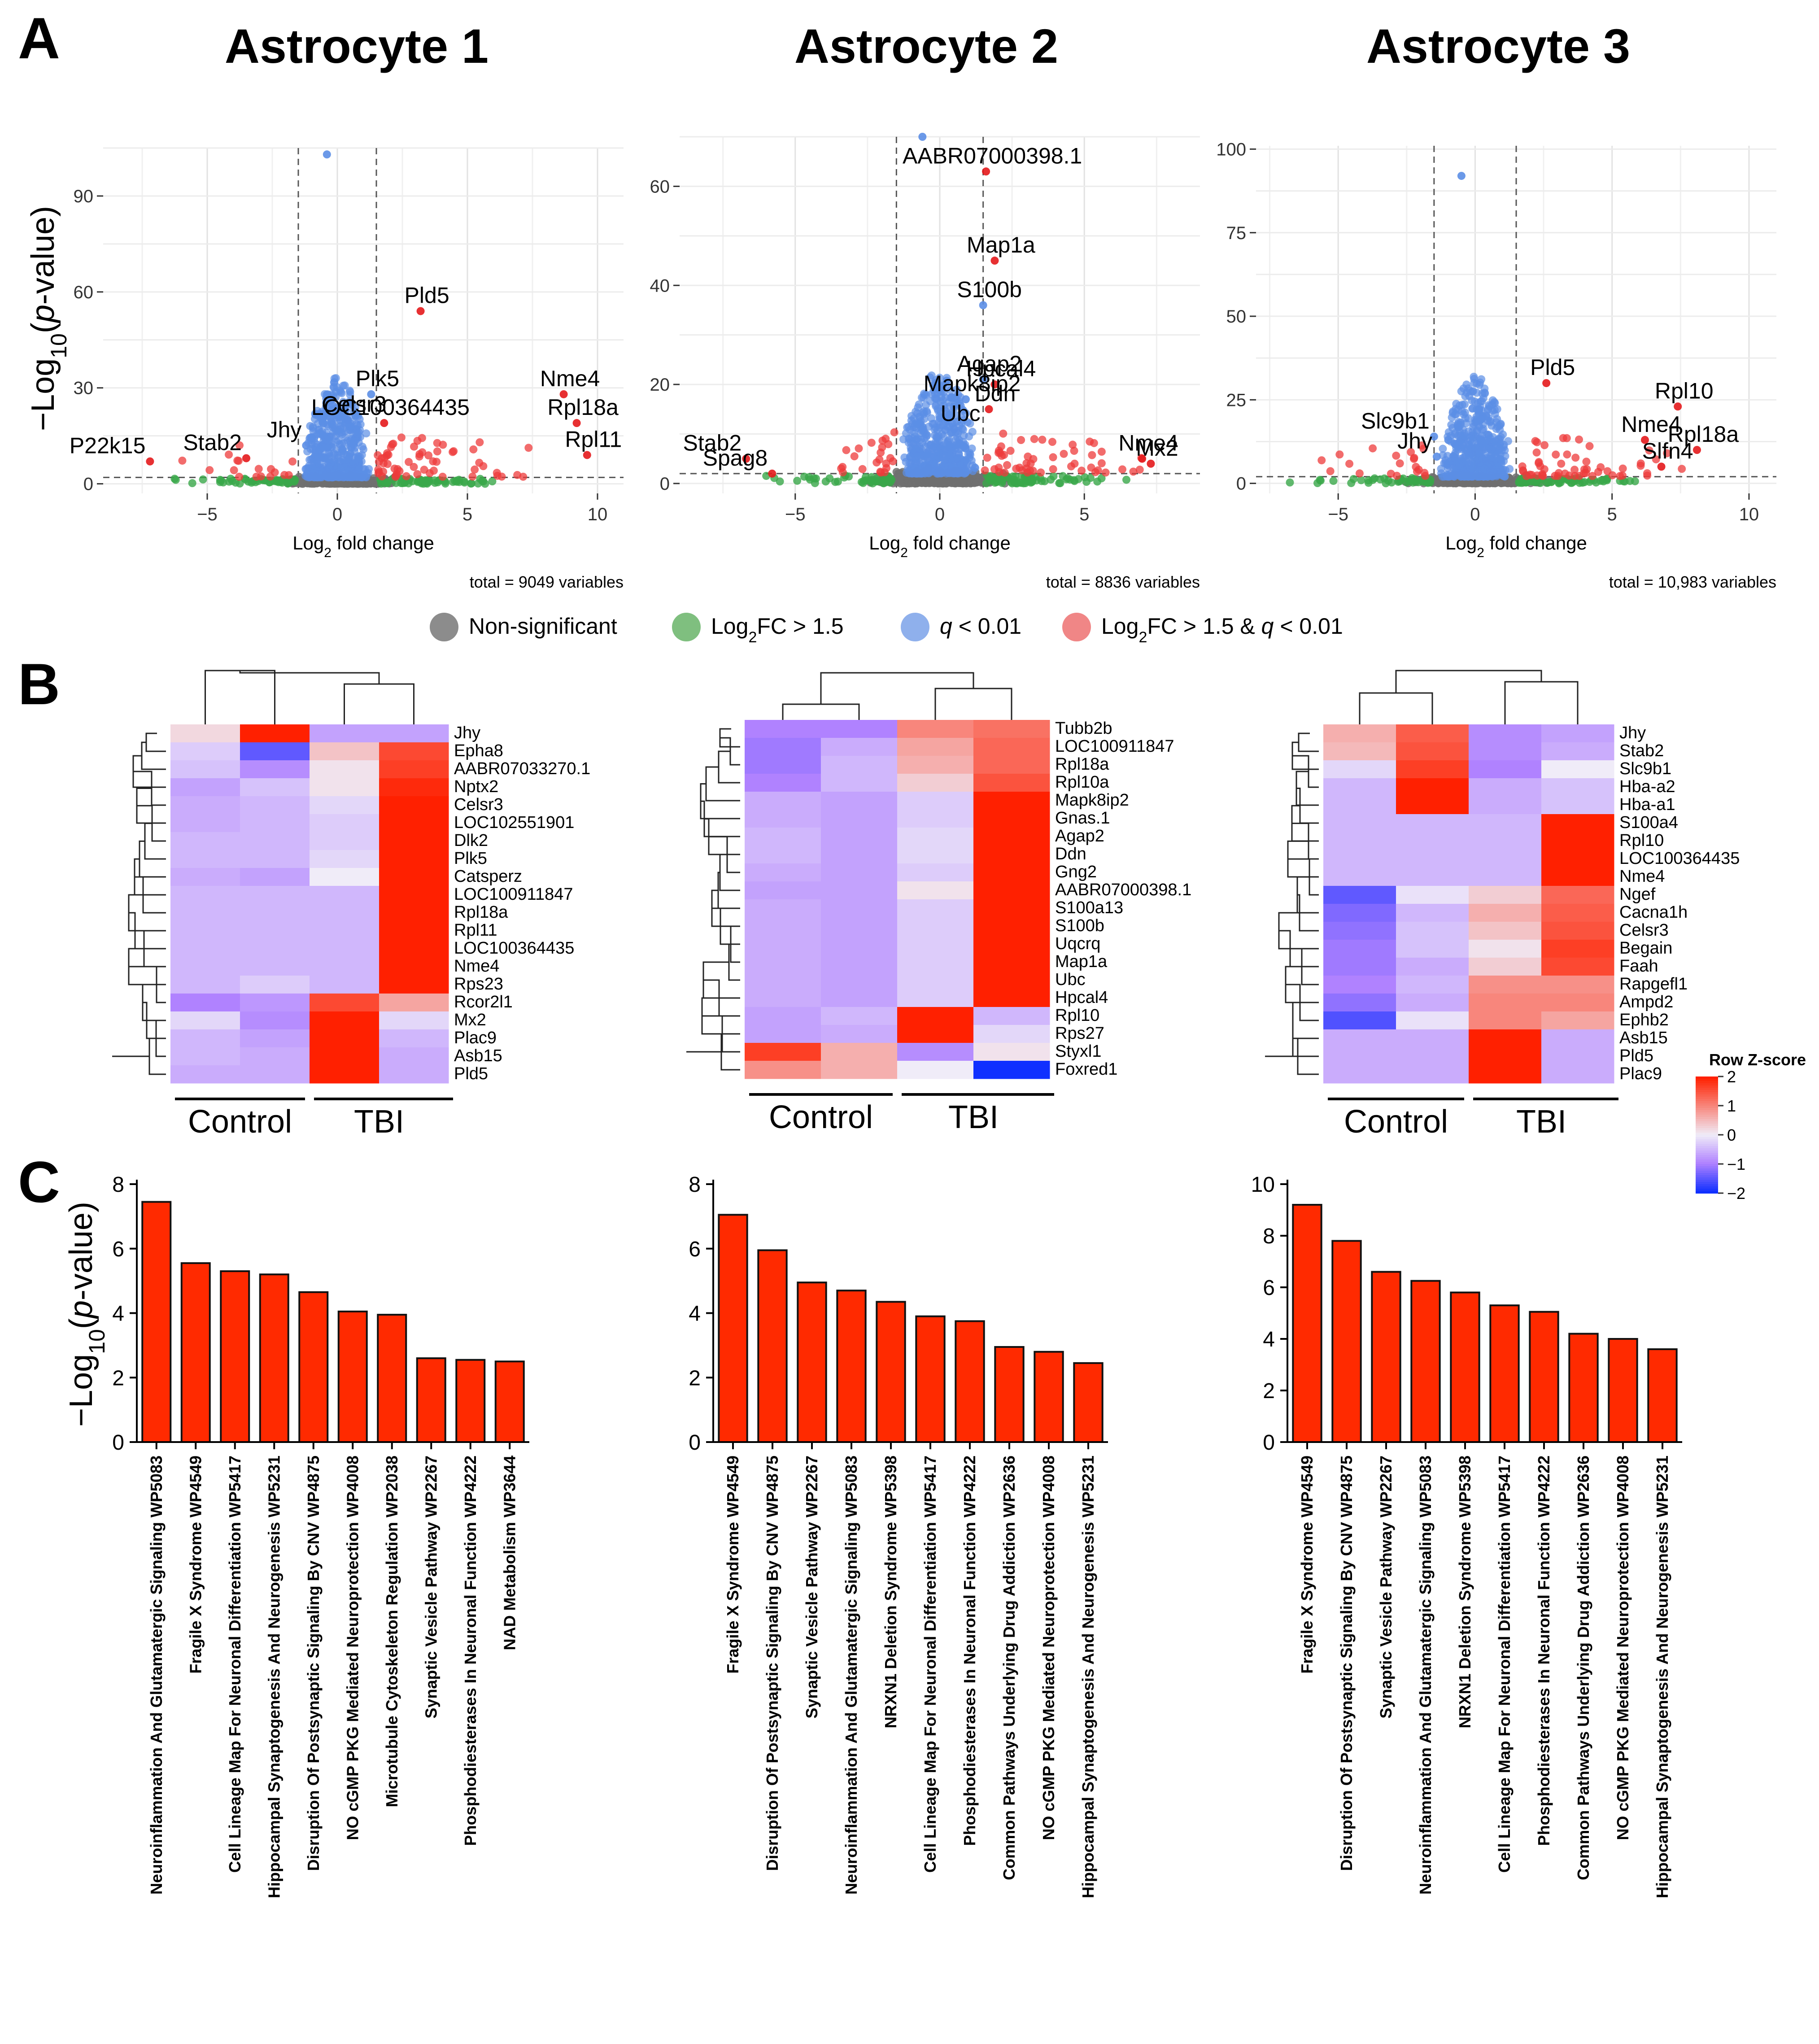 Image resolution: width=1819 pixels, height=2044 pixels. What do you see at coordinates (357, 46) in the screenshot?
I see `chart-title: Astrocyte 1` at bounding box center [357, 46].